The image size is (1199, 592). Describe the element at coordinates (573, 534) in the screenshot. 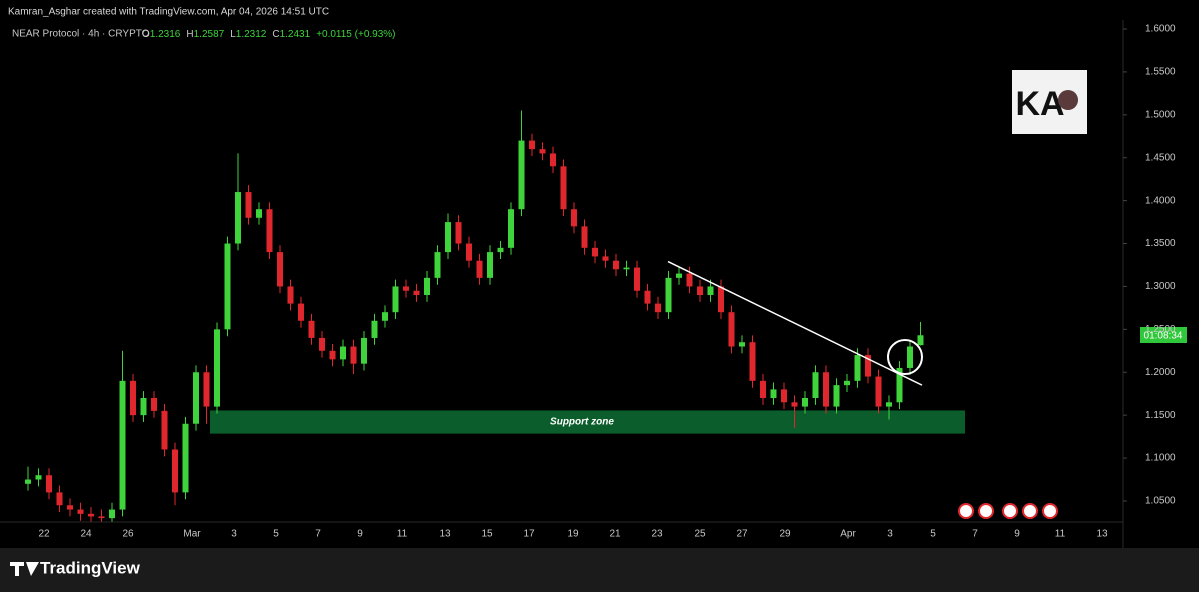

I see `x-tick-label: 19` at that location.